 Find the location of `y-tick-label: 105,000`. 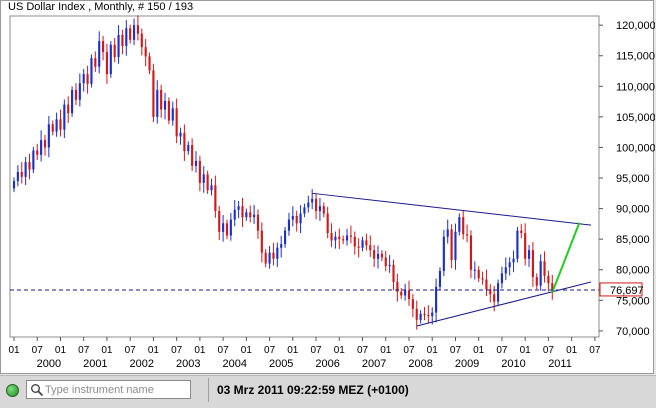

y-tick-label: 105,000 is located at coordinates (635, 118).